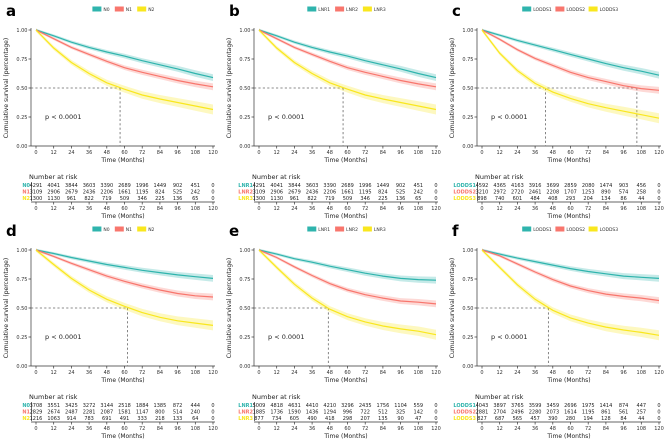 Image resolution: width=669 pixels, height=441 pixels. I want to click on legend-label: LNR3, so click(380, 230).